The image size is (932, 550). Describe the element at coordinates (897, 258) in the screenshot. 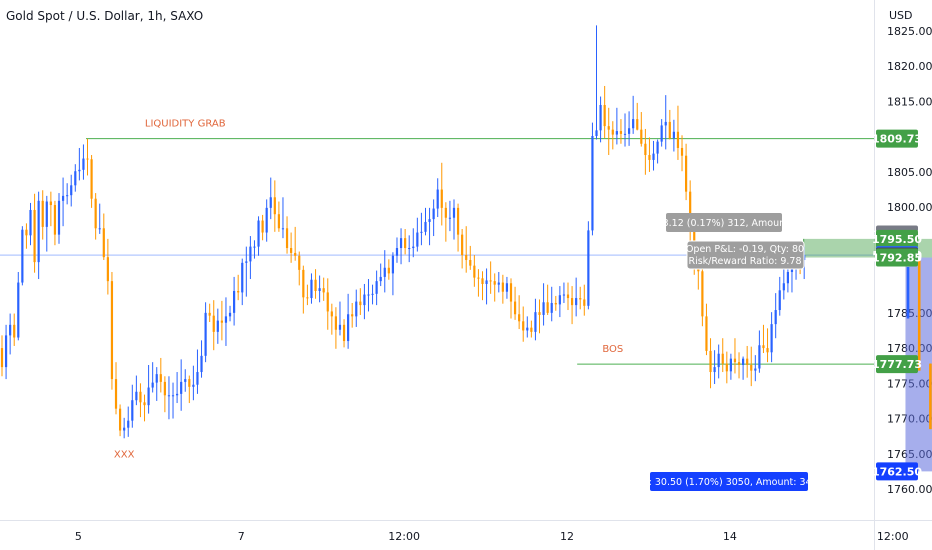

I see `price-label: 1792.85` at that location.